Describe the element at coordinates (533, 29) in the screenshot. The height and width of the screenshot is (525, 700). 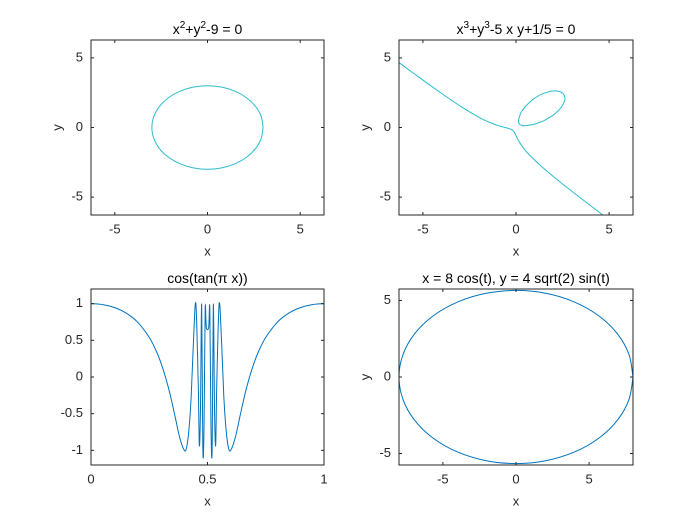
I see `title-part: -5 x y+1/5 = 0` at that location.